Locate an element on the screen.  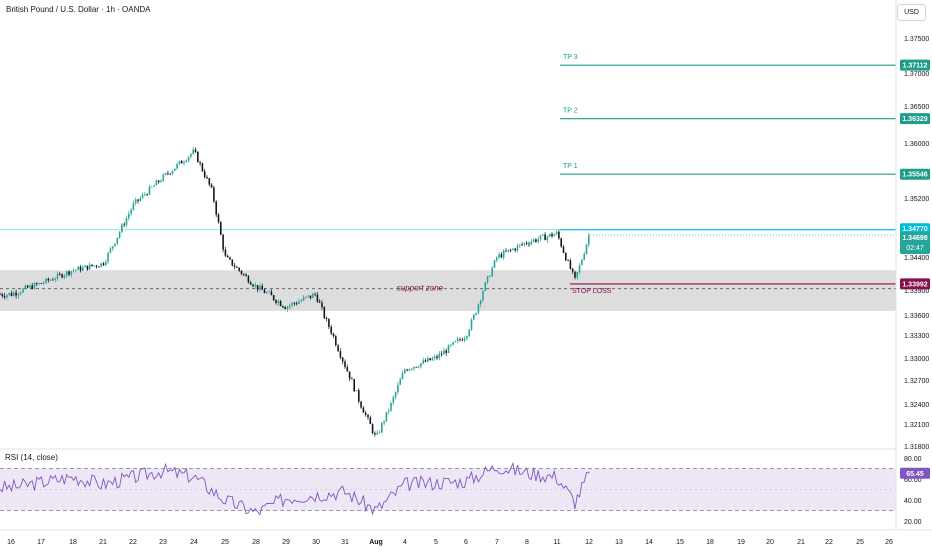
price-tick-10: 1.32700 is located at coordinates (916, 381).